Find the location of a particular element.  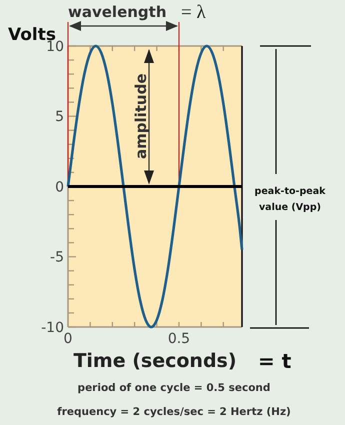

annotation: amplitude is located at coordinates (141, 116).